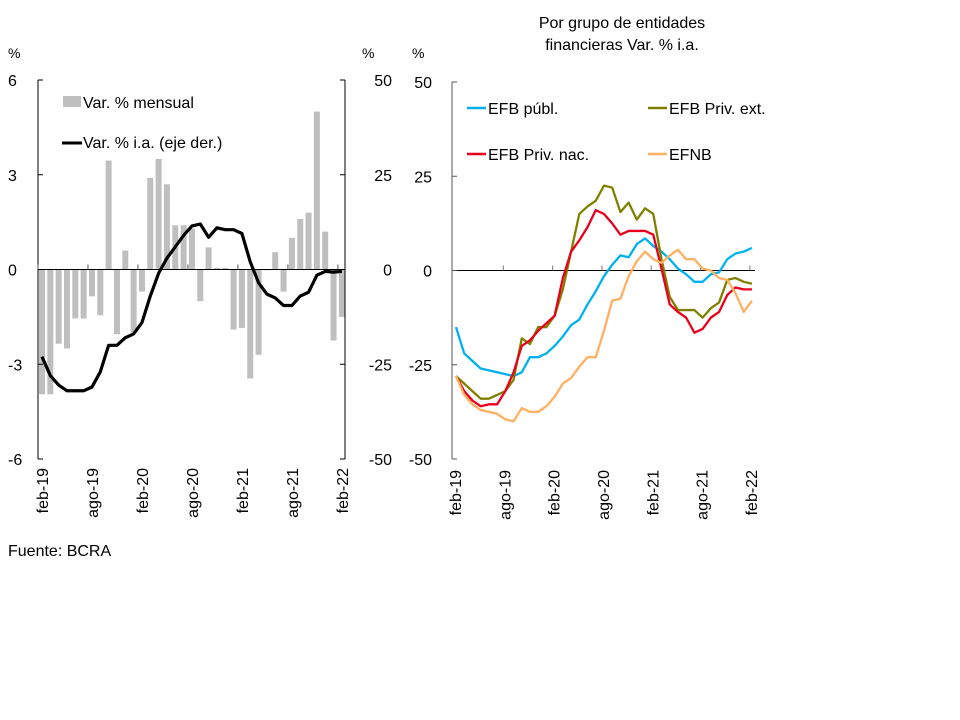 This screenshot has height=720, width=960. What do you see at coordinates (15, 365) in the screenshot?
I see `left-y-tick-label: -3` at bounding box center [15, 365].